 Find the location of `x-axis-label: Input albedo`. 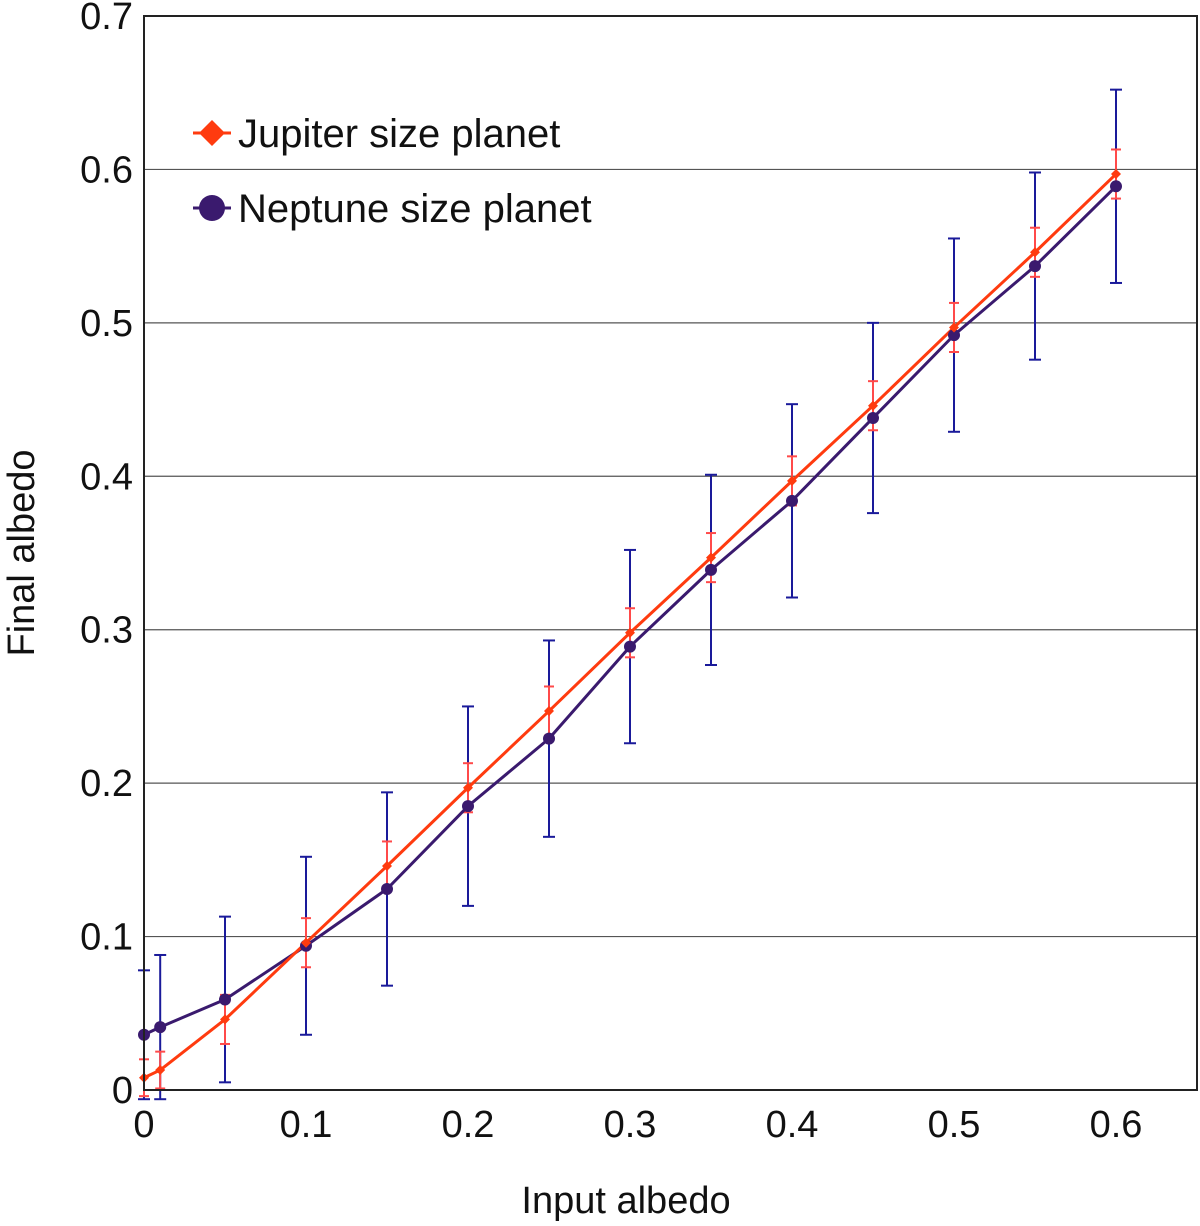

x-axis-label: Input albedo is located at coordinates (625, 1201).